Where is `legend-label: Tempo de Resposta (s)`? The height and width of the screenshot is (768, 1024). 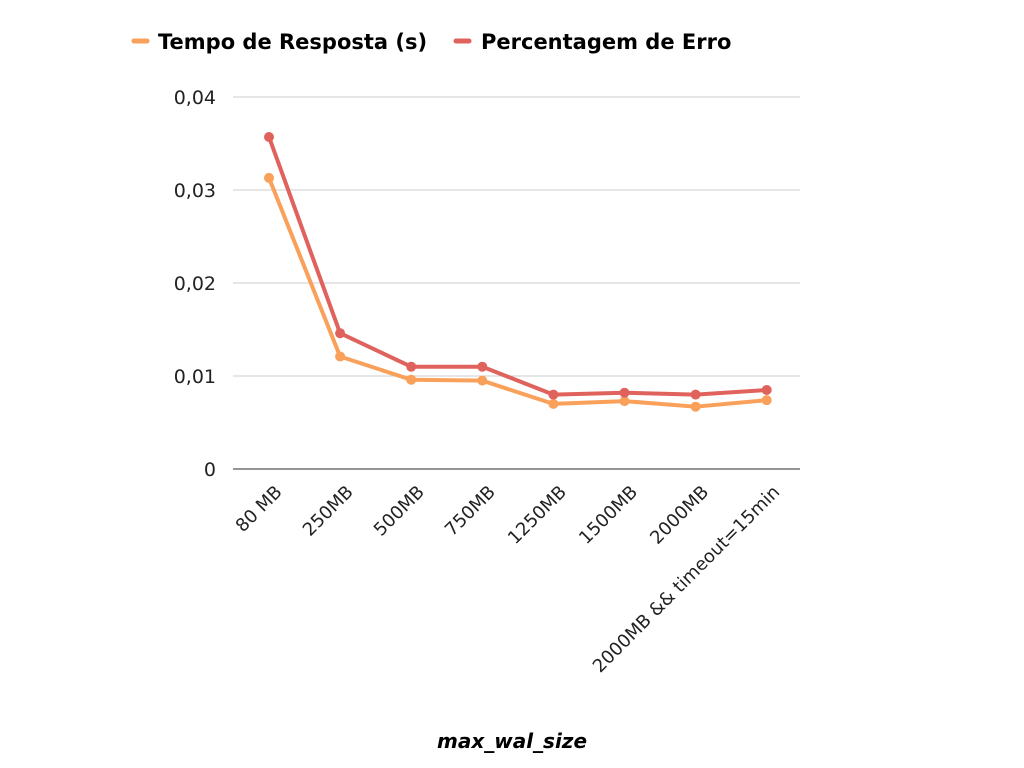
legend-label: Tempo de Resposta (s) is located at coordinates (292, 42).